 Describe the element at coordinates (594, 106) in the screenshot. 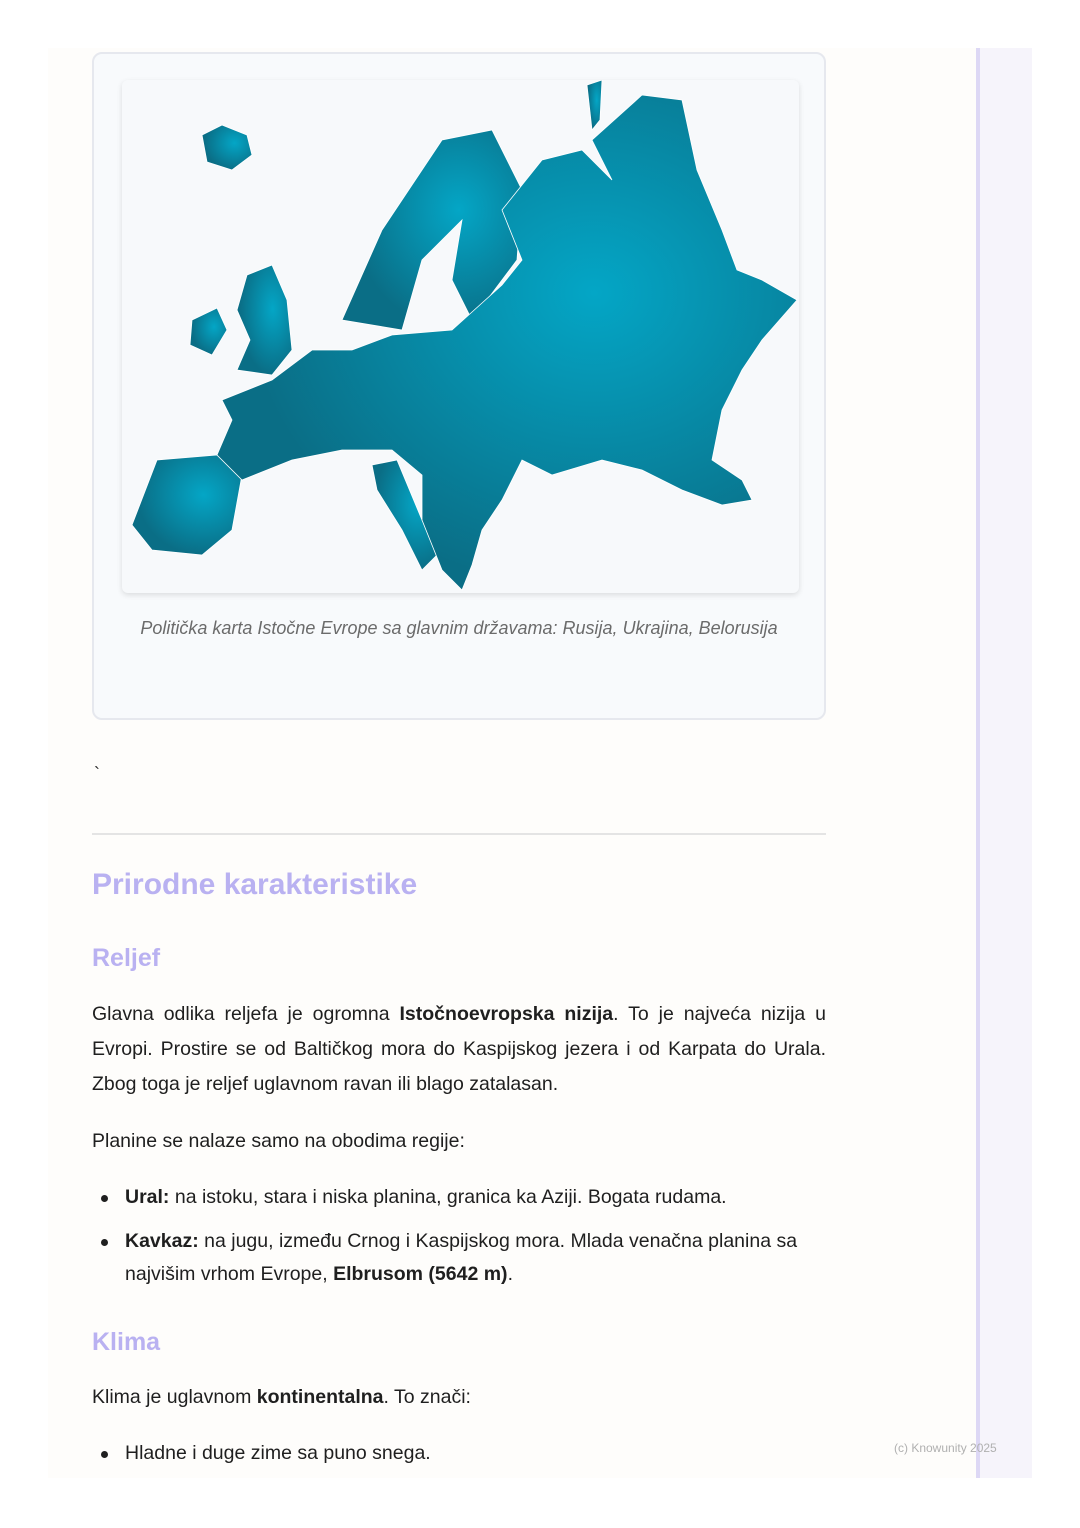

I see `novaya-zemlya-shape` at that location.